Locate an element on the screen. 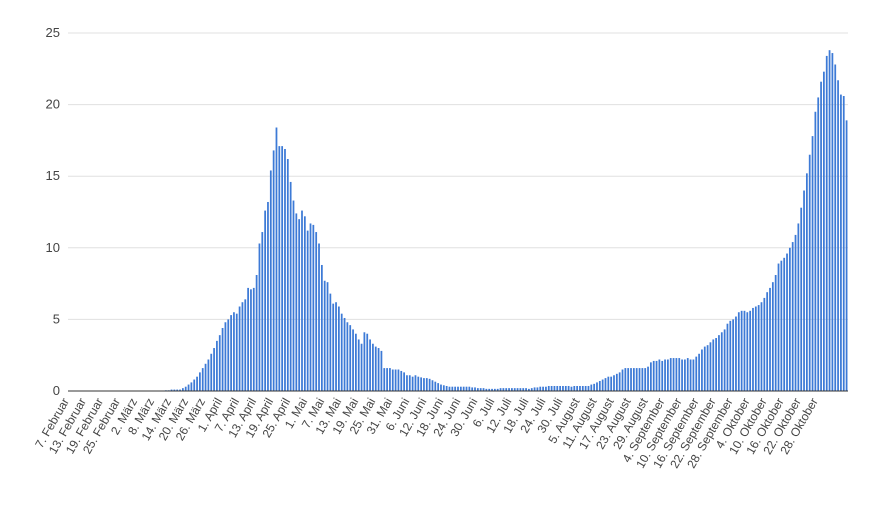 The width and height of the screenshot is (873, 511). y-tick-label: 10 is located at coordinates (53, 247).